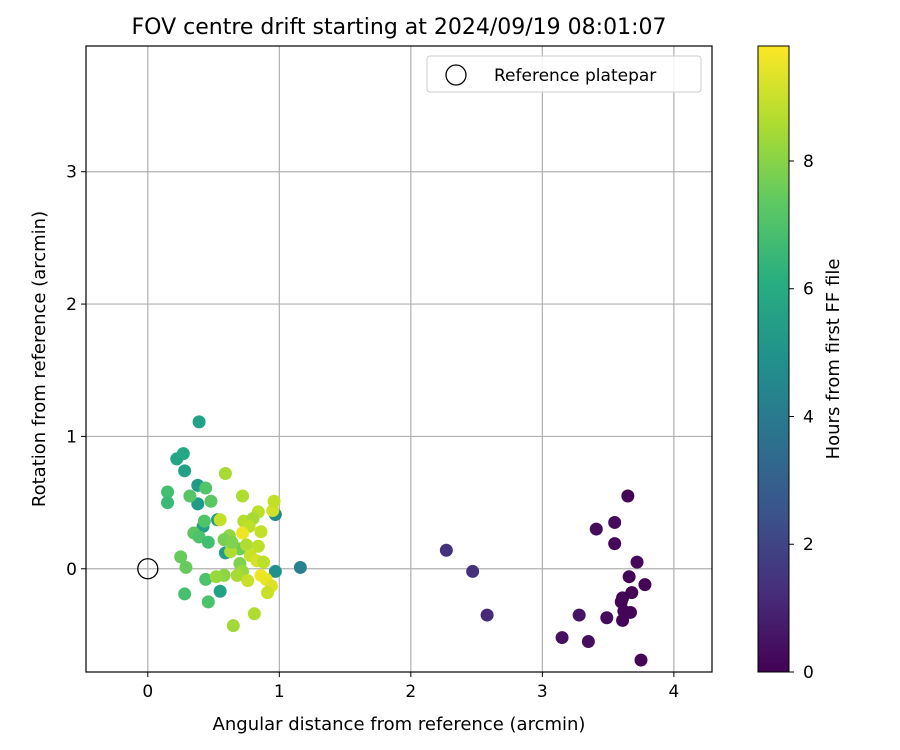 Image resolution: width=900 pixels, height=750 pixels. What do you see at coordinates (801, 417) in the screenshot?
I see `colorbar-ticks: 0 2 4 6 8` at bounding box center [801, 417].